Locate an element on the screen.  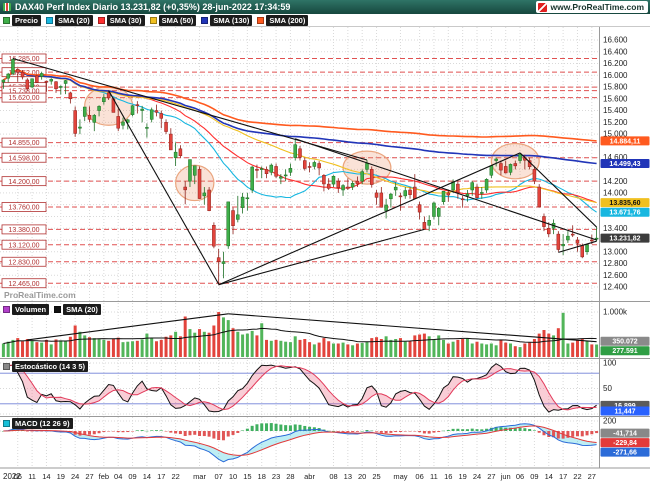
legend-sma-50: SMA (50) is located at coordinates (173, 20).